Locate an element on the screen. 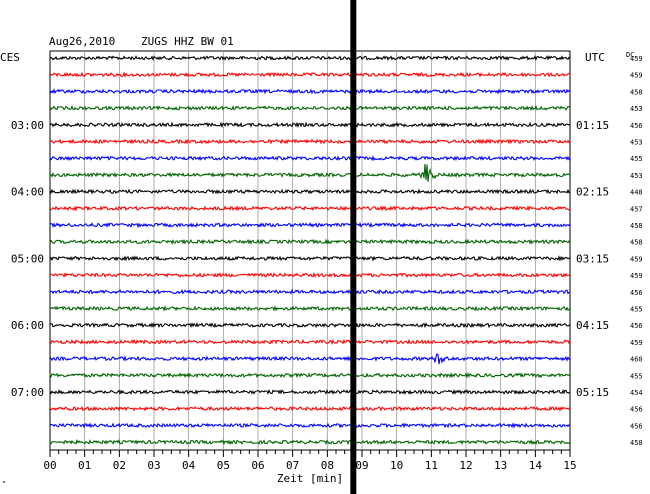  x-tick-label: 15 is located at coordinates (569, 465).